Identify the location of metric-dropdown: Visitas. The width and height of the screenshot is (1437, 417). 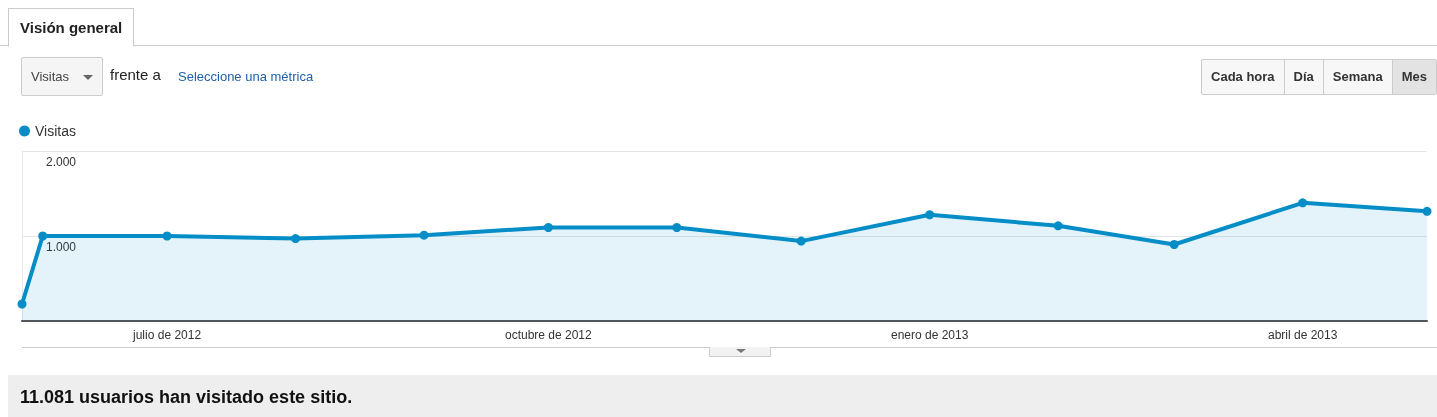
(62, 76).